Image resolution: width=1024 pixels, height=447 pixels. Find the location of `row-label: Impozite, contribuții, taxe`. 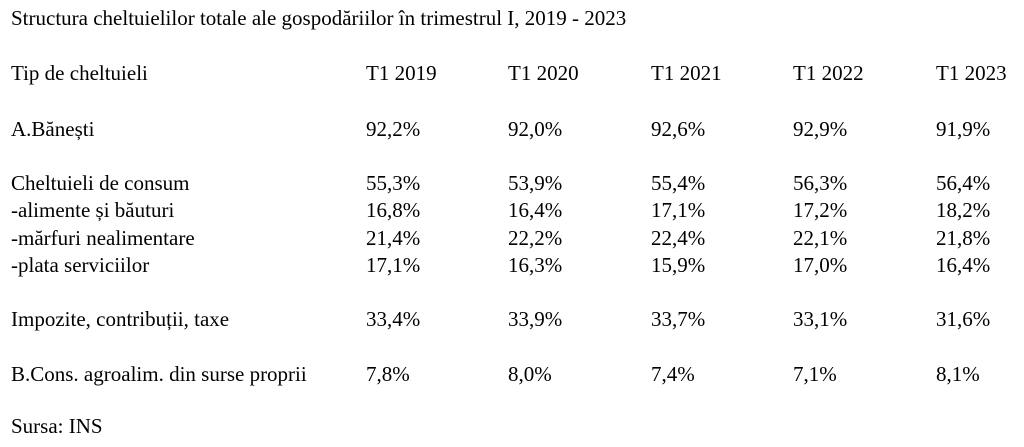

row-label: Impozite, contribuții, taxe is located at coordinates (120, 319).